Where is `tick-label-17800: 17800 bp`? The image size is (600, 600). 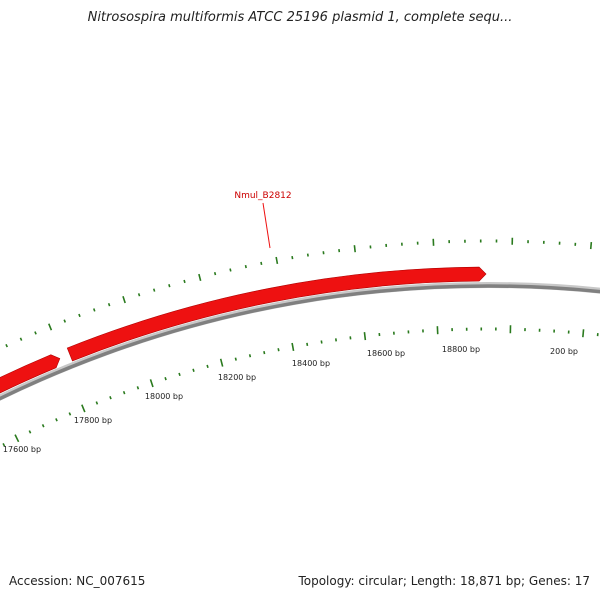 tick-label-17800: 17800 bp is located at coordinates (93, 420).